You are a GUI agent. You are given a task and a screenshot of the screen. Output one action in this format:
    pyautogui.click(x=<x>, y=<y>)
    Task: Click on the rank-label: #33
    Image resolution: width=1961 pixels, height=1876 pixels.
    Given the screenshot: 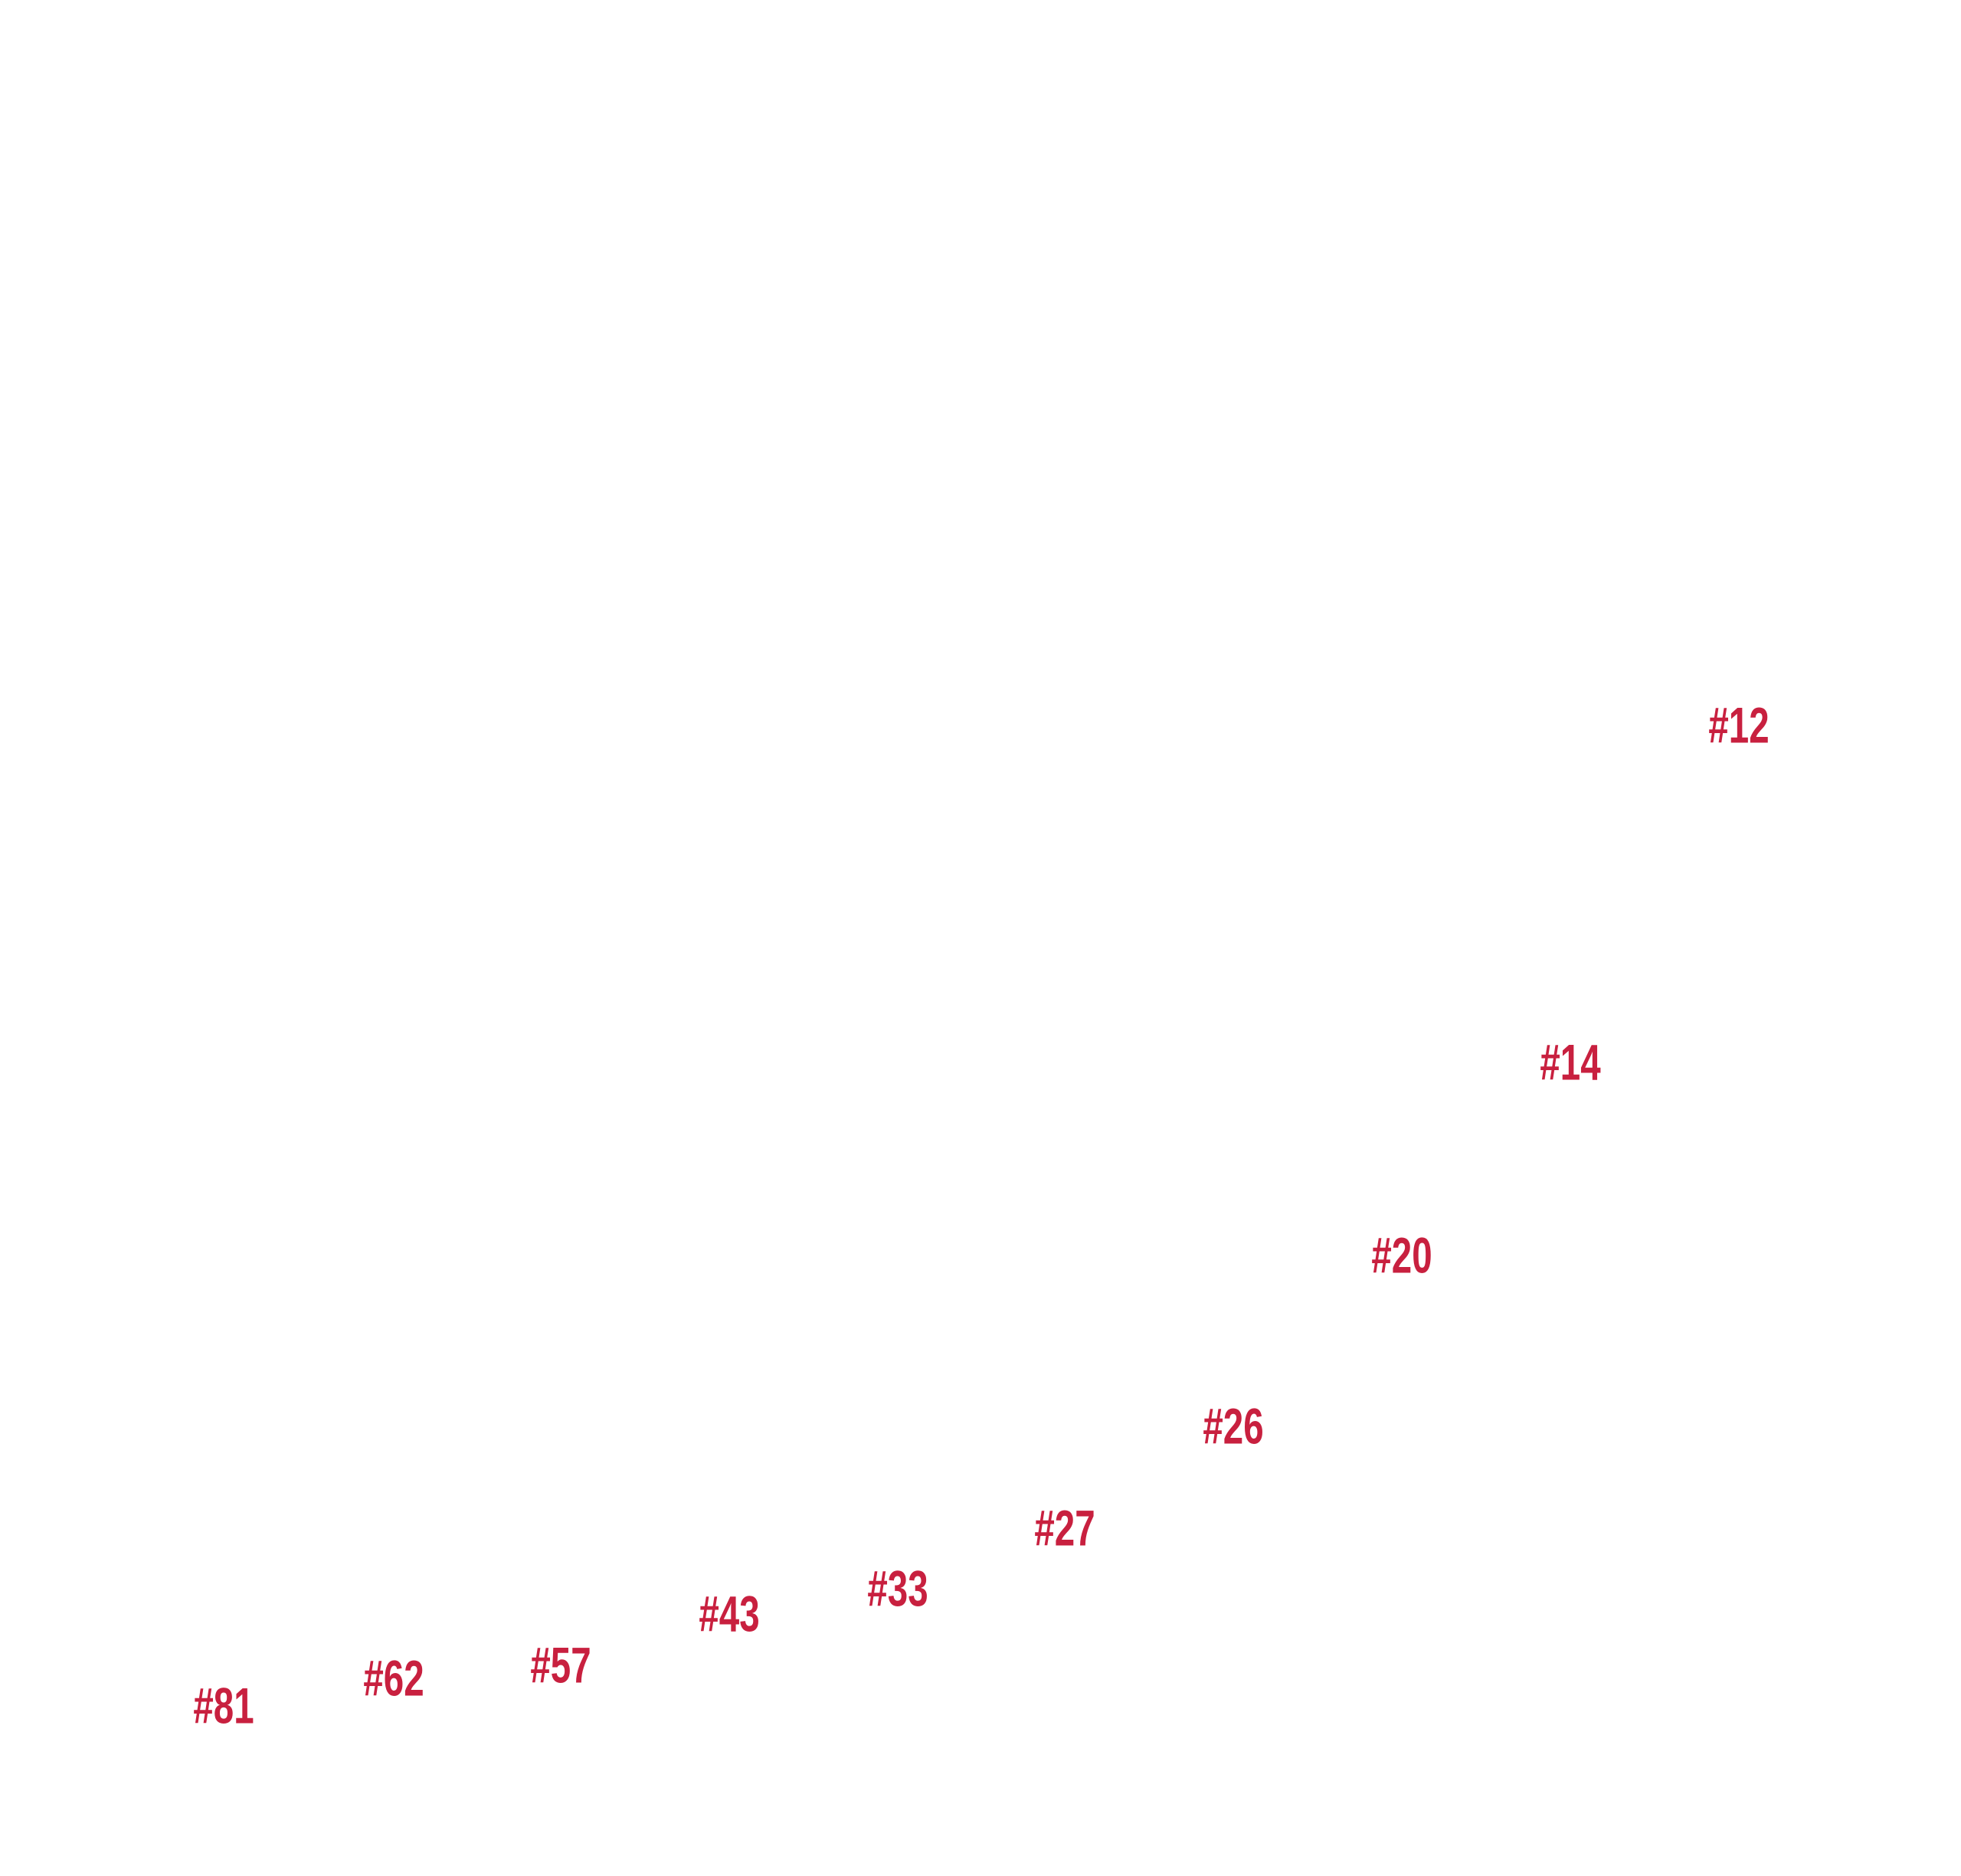 What is the action you would take?
    pyautogui.click(x=897, y=1589)
    